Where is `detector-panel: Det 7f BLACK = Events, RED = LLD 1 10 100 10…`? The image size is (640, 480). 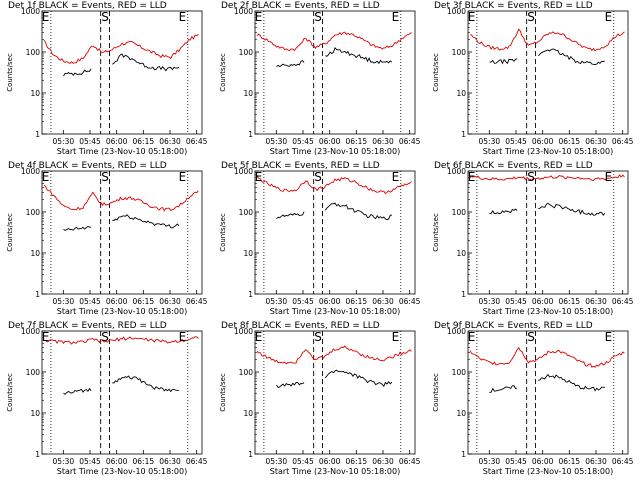 detector-panel: Det 7f BLACK = Events, RED = LLD 1 10 100 10… is located at coordinates (106, 400).